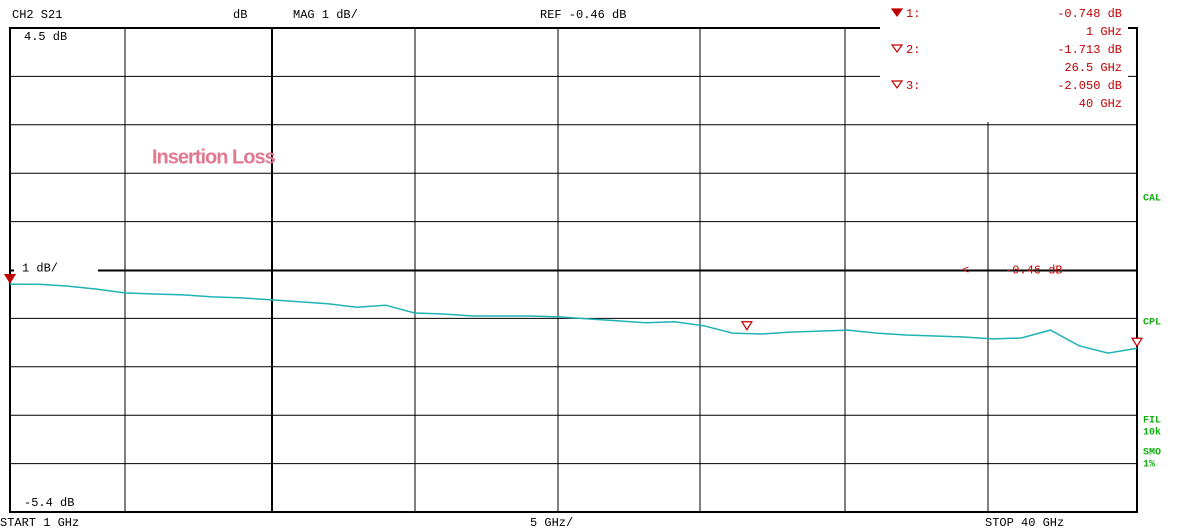 Image resolution: width=1183 pixels, height=531 pixels. I want to click on side-label: 1%, so click(1149, 465).